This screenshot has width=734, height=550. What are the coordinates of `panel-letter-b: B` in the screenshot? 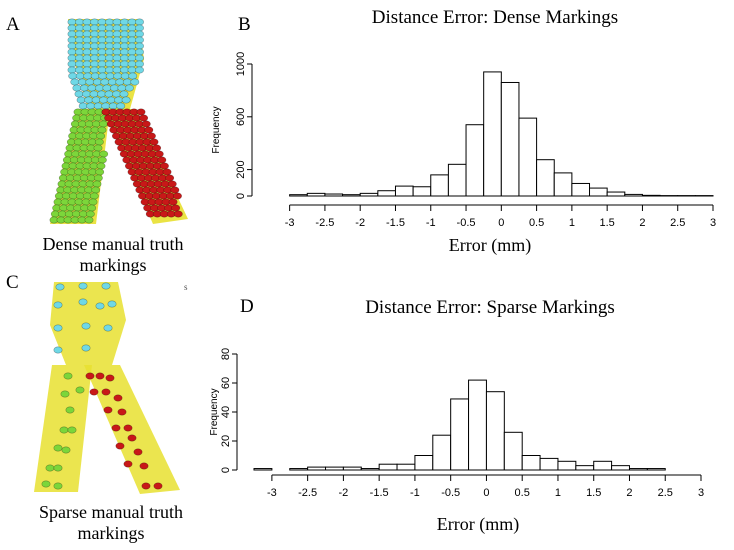 It's located at (244, 24).